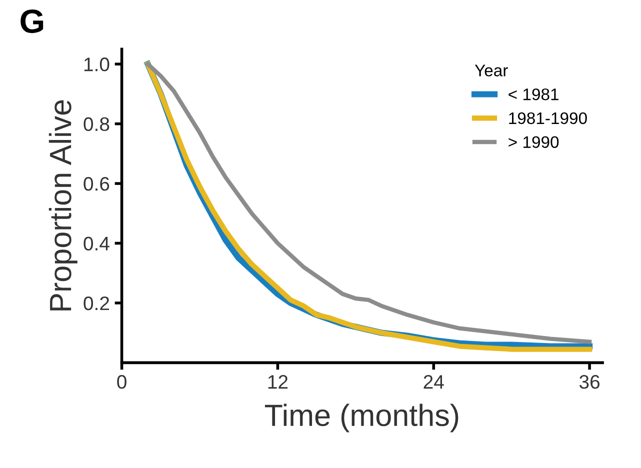 This screenshot has height=468, width=641. Describe the element at coordinates (434, 382) in the screenshot. I see `x-tick-label: 24` at that location.